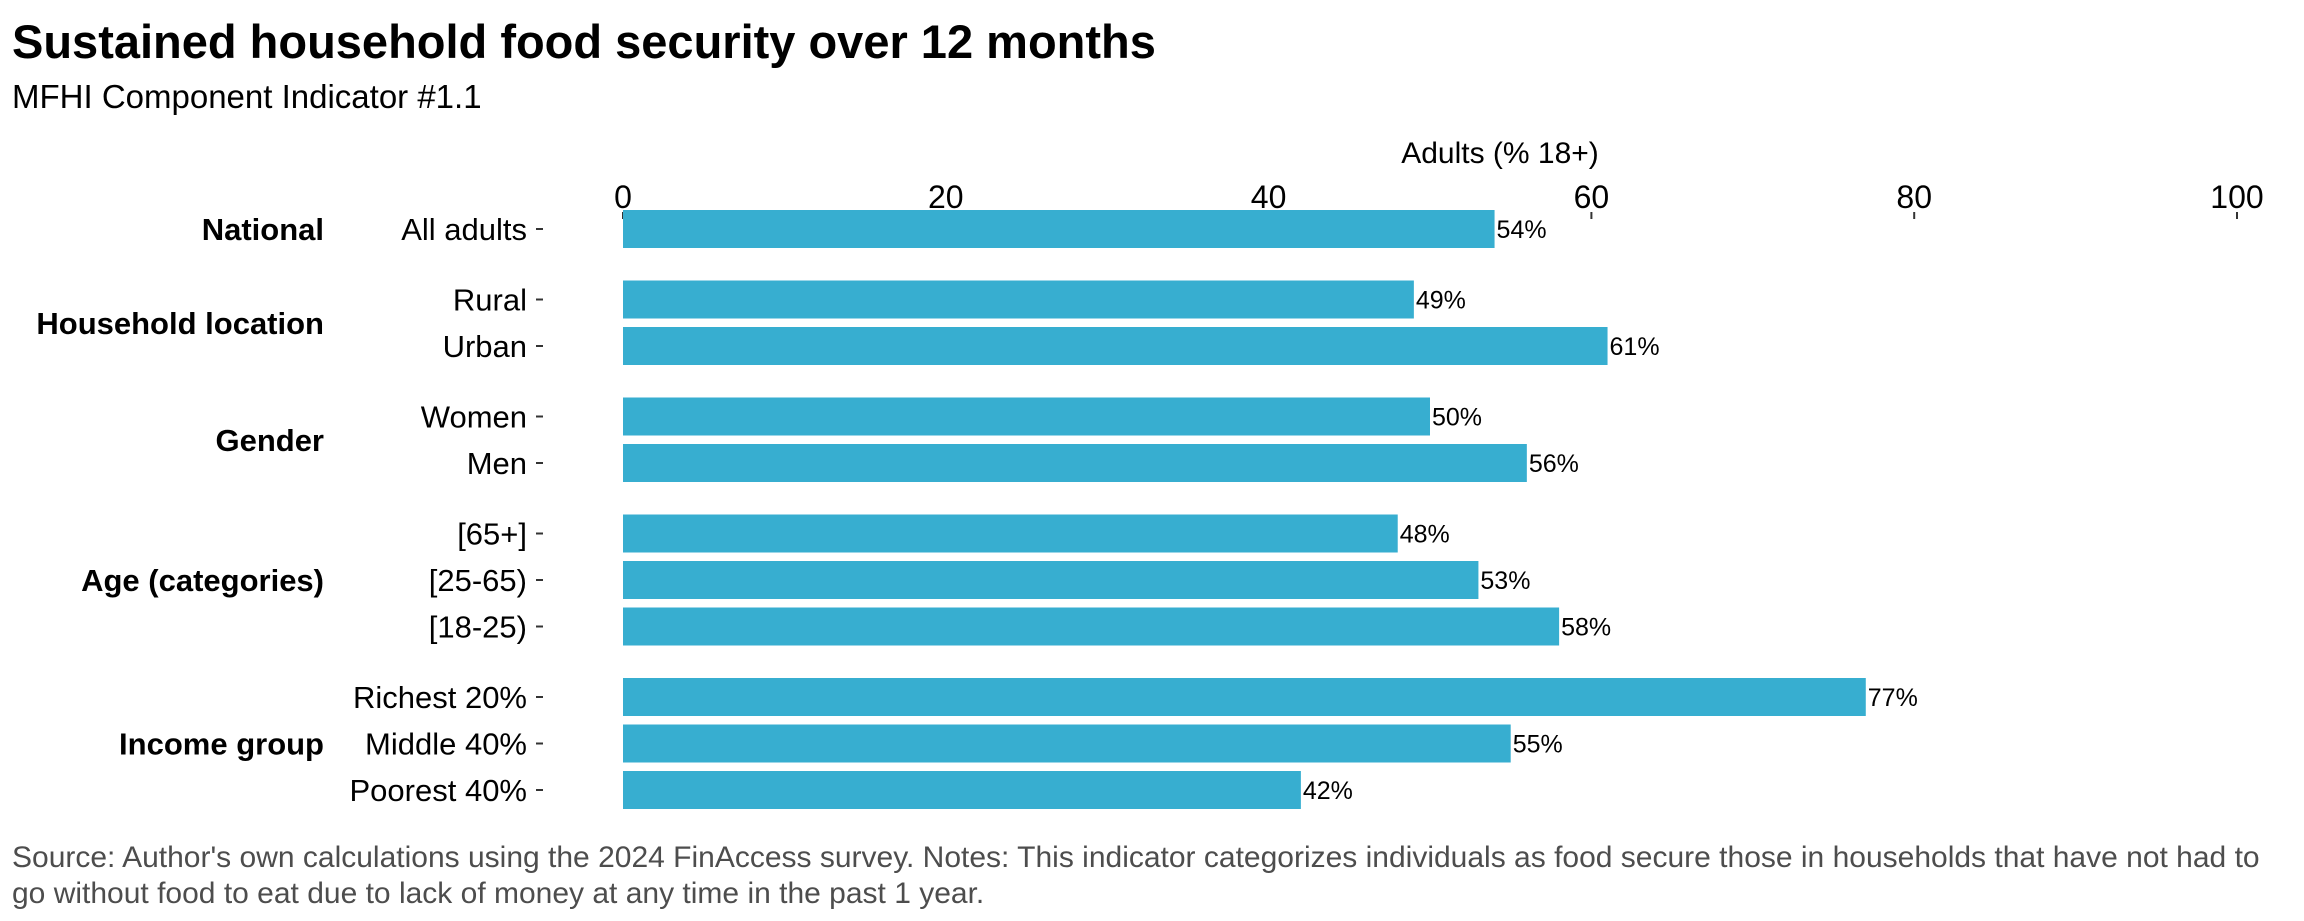 This screenshot has height=921, width=2304. Describe the element at coordinates (247, 96) in the screenshot. I see `chart-subtitle: MFHI Component Indicator #1.1` at that location.